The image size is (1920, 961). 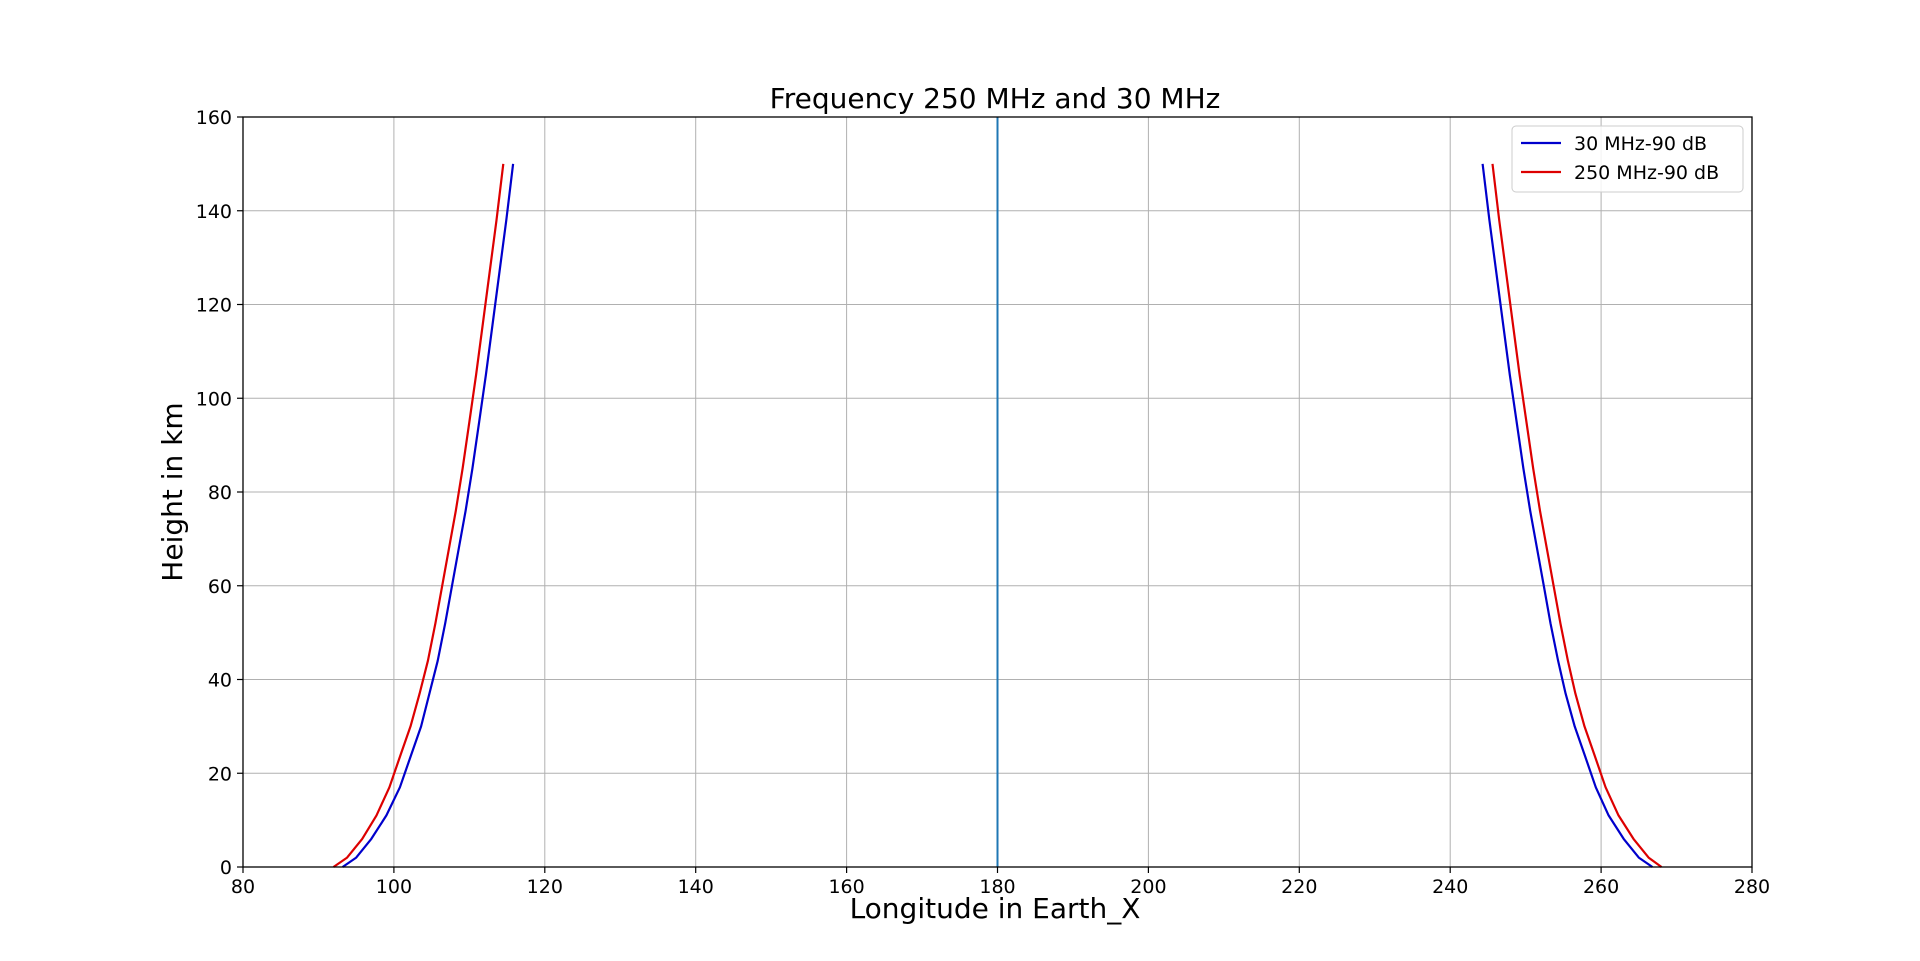 I want to click on chart-title: Frequency 250 MHz and 30 MHz, so click(x=995, y=98).